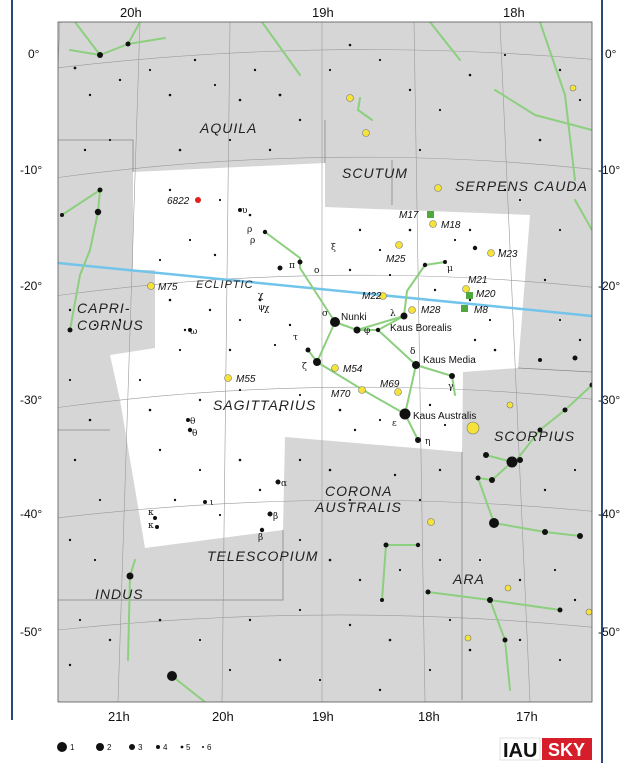 This screenshot has height=763, width=636. I want to click on bayer-beta2: β, so click(260, 538).